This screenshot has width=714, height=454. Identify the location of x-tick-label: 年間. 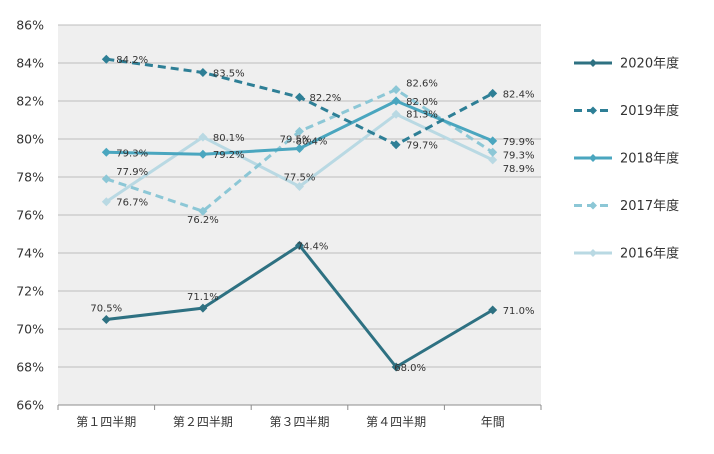
(493, 422).